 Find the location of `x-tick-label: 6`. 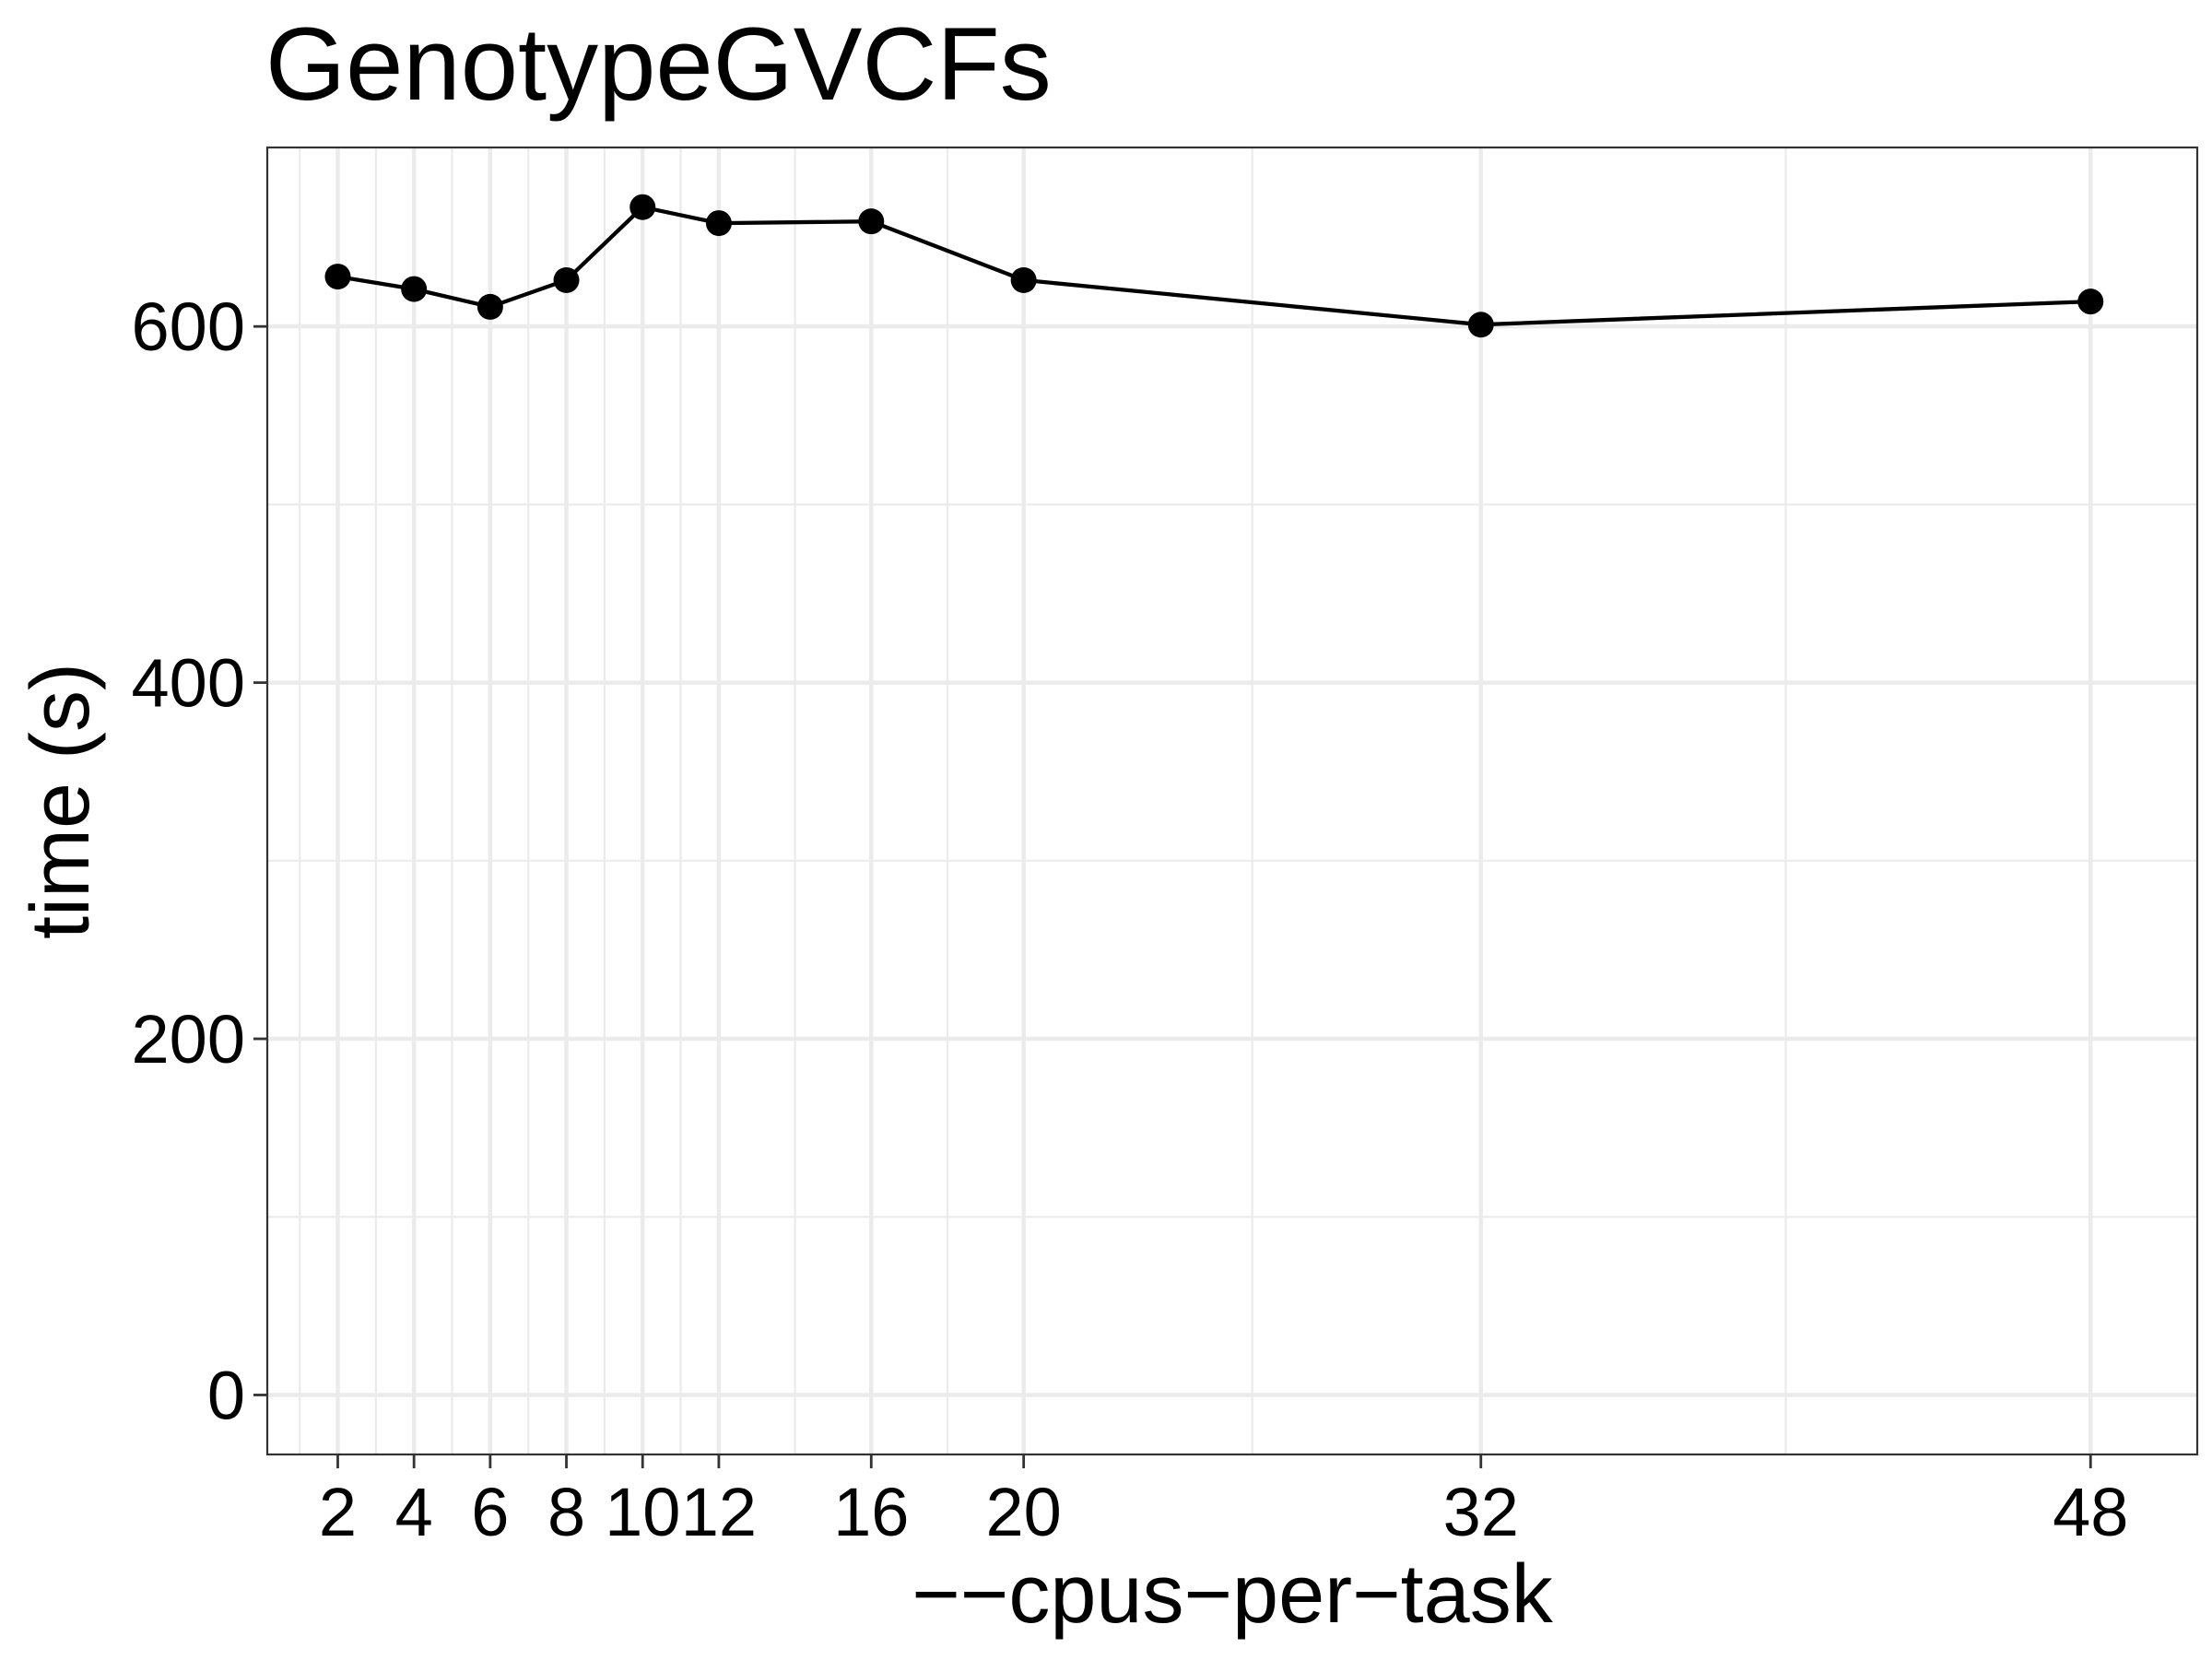

x-tick-label: 6 is located at coordinates (490, 1512).